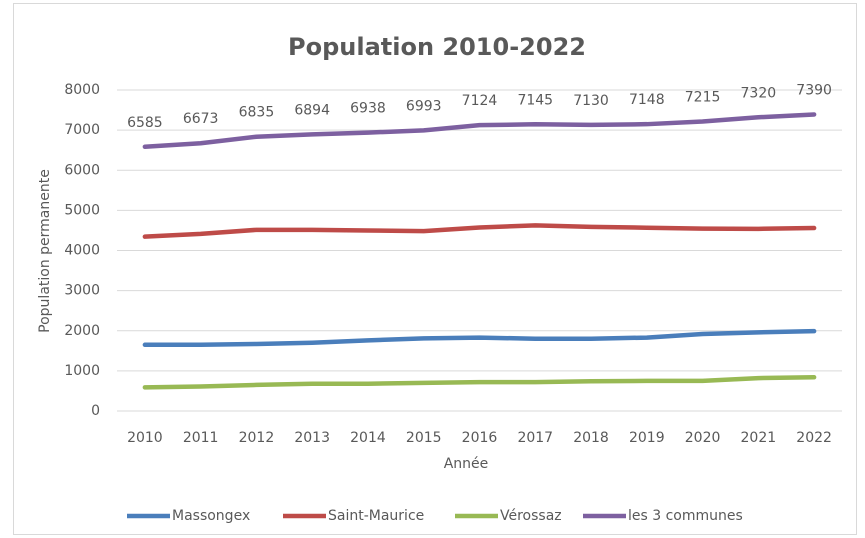 The width and height of the screenshot is (865, 538). What do you see at coordinates (703, 97) in the screenshot?
I see `data-label: 7215` at bounding box center [703, 97].